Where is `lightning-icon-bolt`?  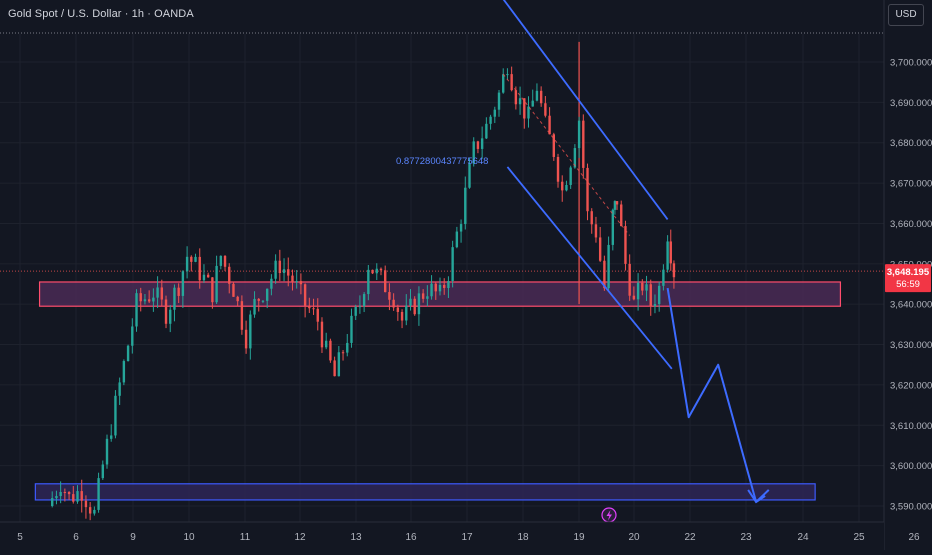
lightning-icon-bolt is located at coordinates (609, 515).